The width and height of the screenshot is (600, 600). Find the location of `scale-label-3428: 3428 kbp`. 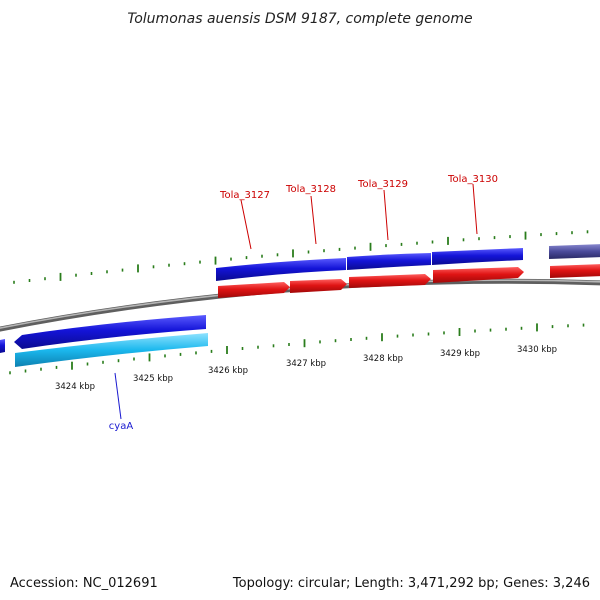

scale-label-3428: 3428 kbp is located at coordinates (383, 359).